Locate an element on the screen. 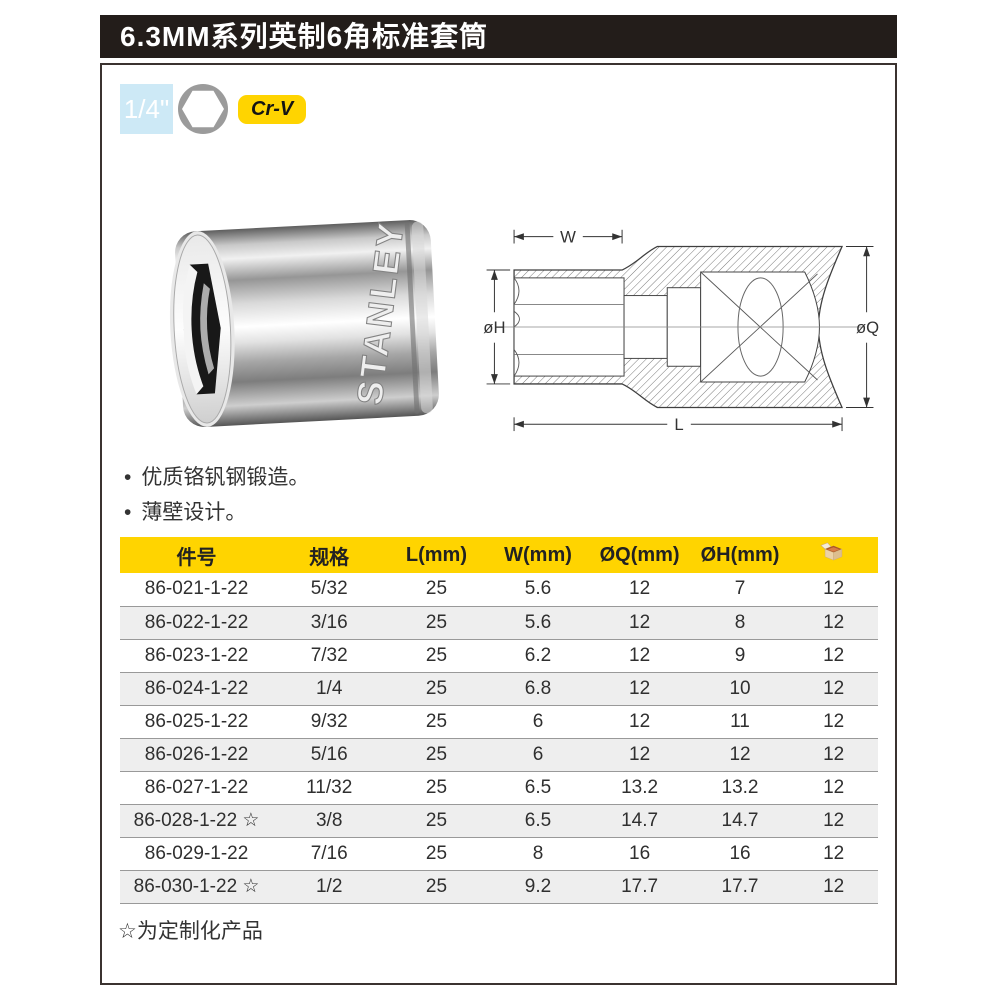 This screenshot has width=1000, height=1000. table-cell: 86-029-1-22 is located at coordinates (197, 854).